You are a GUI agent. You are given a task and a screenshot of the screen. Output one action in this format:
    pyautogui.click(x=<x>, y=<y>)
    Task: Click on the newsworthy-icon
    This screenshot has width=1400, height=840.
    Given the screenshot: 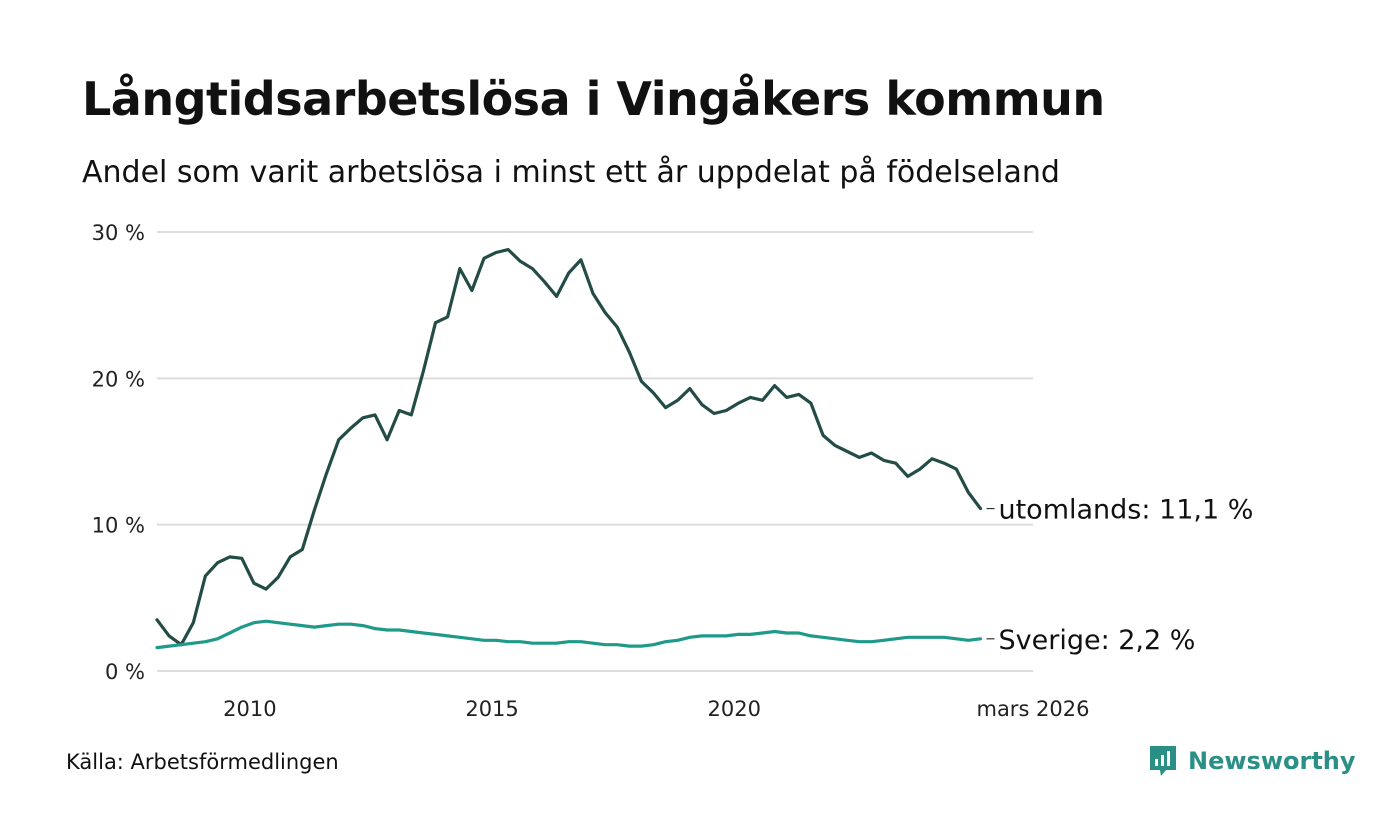 What is the action you would take?
    pyautogui.click(x=1163, y=761)
    